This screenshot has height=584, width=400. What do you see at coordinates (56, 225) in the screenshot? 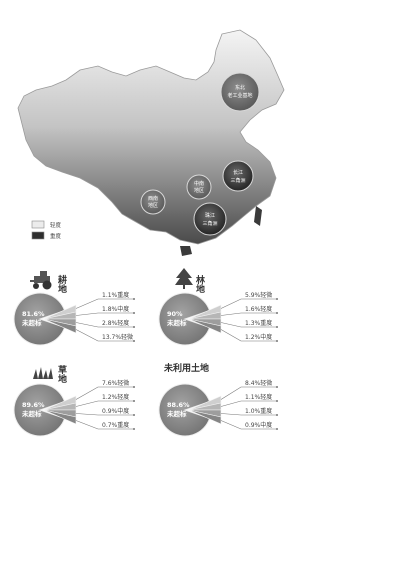
I see `legend-light-label: 轻度` at bounding box center [56, 225].